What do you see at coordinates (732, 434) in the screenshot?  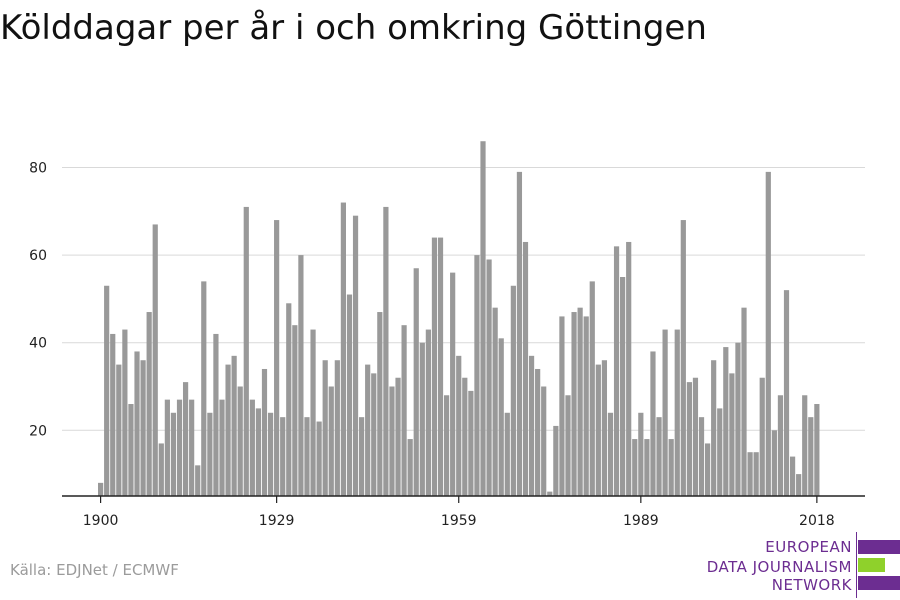 I see `bar-2004` at bounding box center [732, 434].